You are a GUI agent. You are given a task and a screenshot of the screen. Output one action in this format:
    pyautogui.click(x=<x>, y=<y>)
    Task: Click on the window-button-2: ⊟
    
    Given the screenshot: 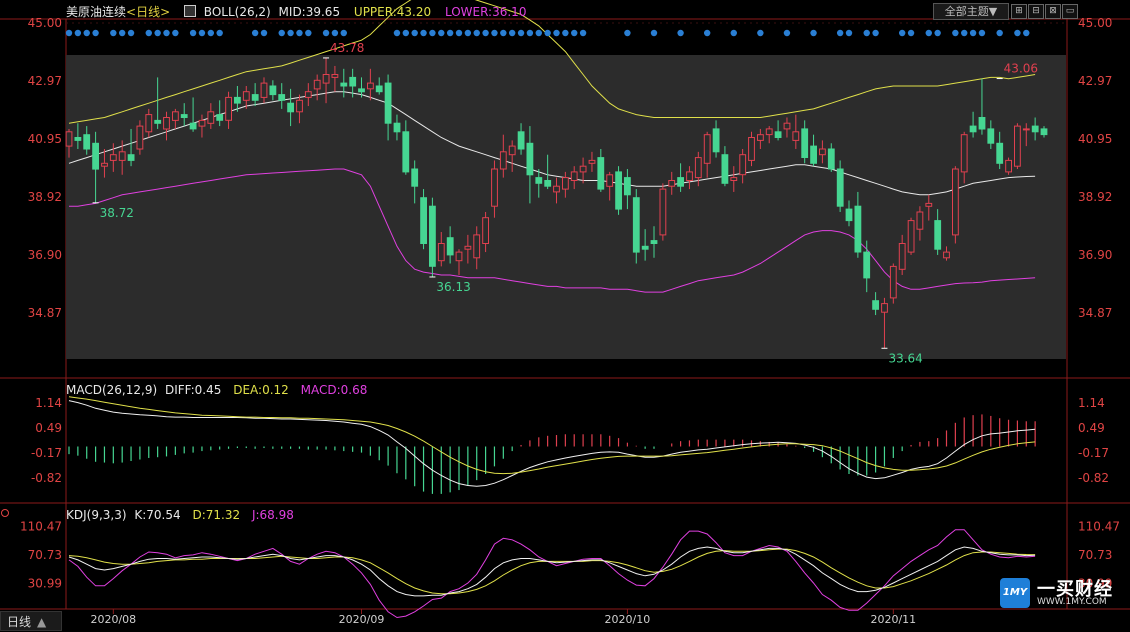 What is the action you would take?
    pyautogui.click(x=1036, y=11)
    